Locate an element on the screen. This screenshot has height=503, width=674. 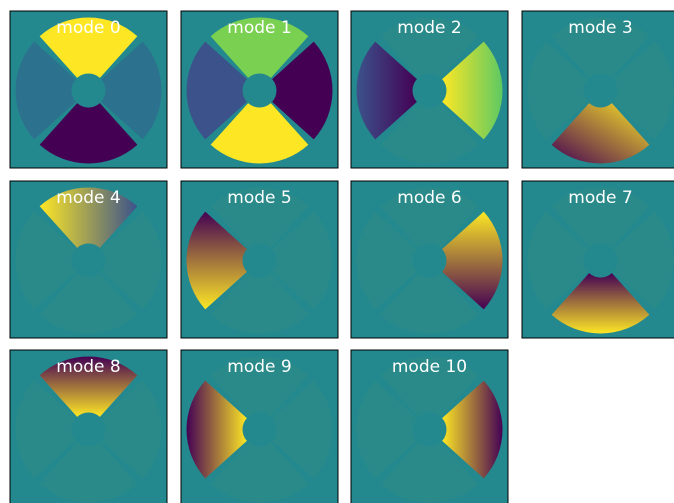
panel-title: mode 9 is located at coordinates (259, 367).